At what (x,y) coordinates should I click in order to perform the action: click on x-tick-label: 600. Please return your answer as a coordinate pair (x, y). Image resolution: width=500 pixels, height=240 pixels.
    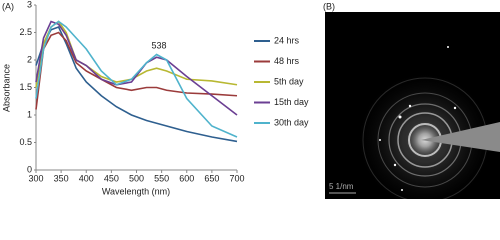
    Looking at the image, I should click on (186, 178).